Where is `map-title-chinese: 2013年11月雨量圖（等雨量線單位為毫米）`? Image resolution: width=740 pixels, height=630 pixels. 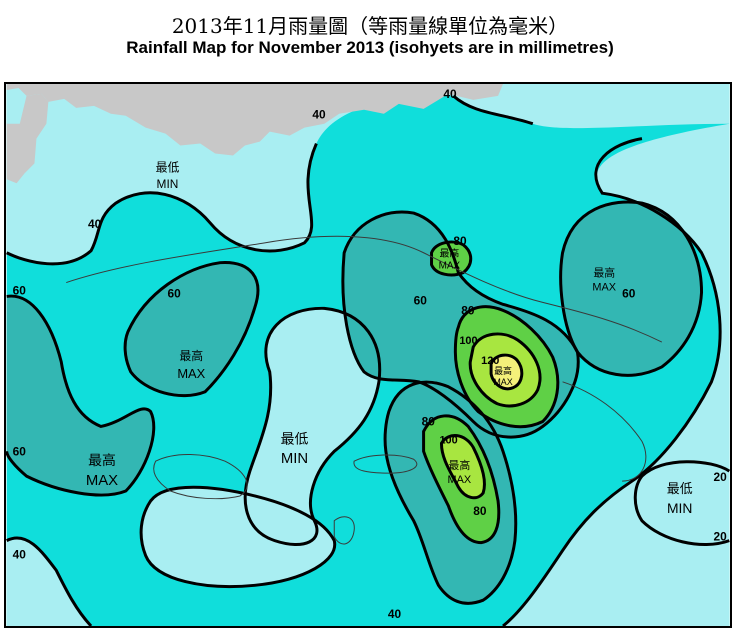
map-title-chinese: 2013年11月雨量圖（等雨量線單位為毫米） is located at coordinates (370, 26).